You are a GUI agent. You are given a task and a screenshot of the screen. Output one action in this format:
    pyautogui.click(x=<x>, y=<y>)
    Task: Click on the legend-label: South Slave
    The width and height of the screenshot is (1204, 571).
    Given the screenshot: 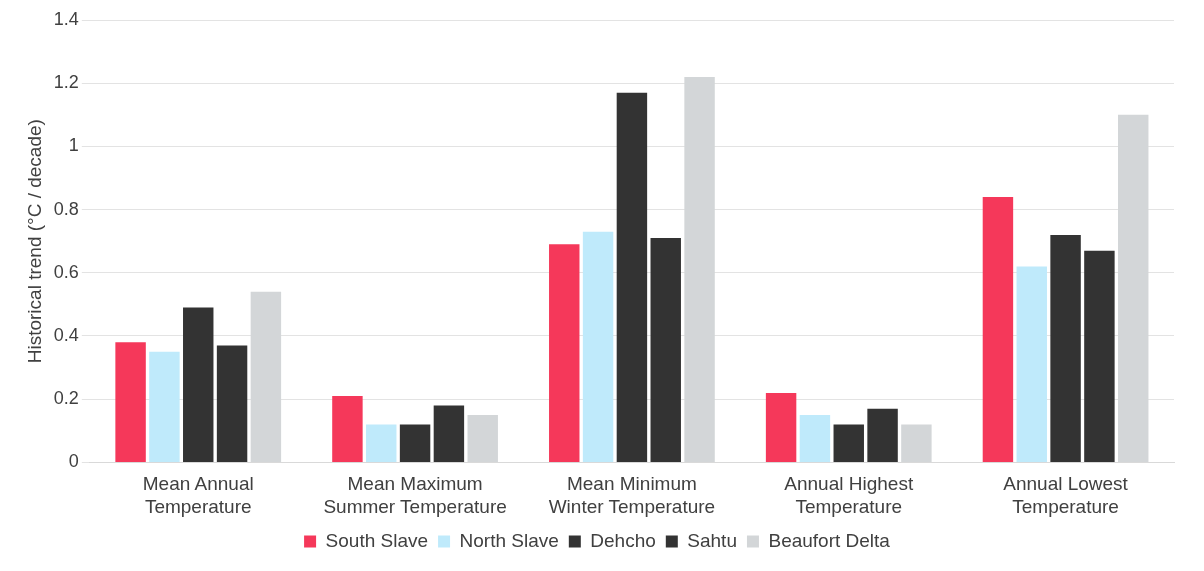 What is the action you would take?
    pyautogui.click(x=377, y=540)
    